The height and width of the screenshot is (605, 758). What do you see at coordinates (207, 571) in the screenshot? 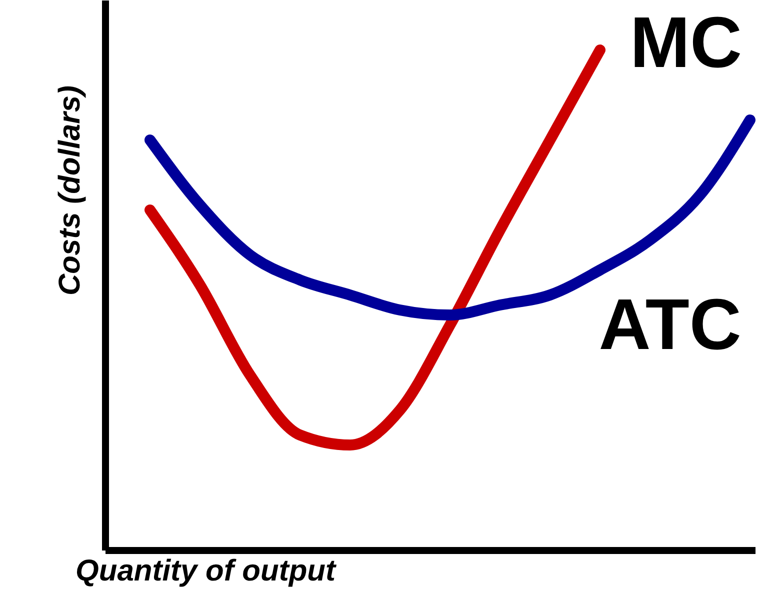
I see `x-axis-title: Quantity of output` at bounding box center [207, 571].